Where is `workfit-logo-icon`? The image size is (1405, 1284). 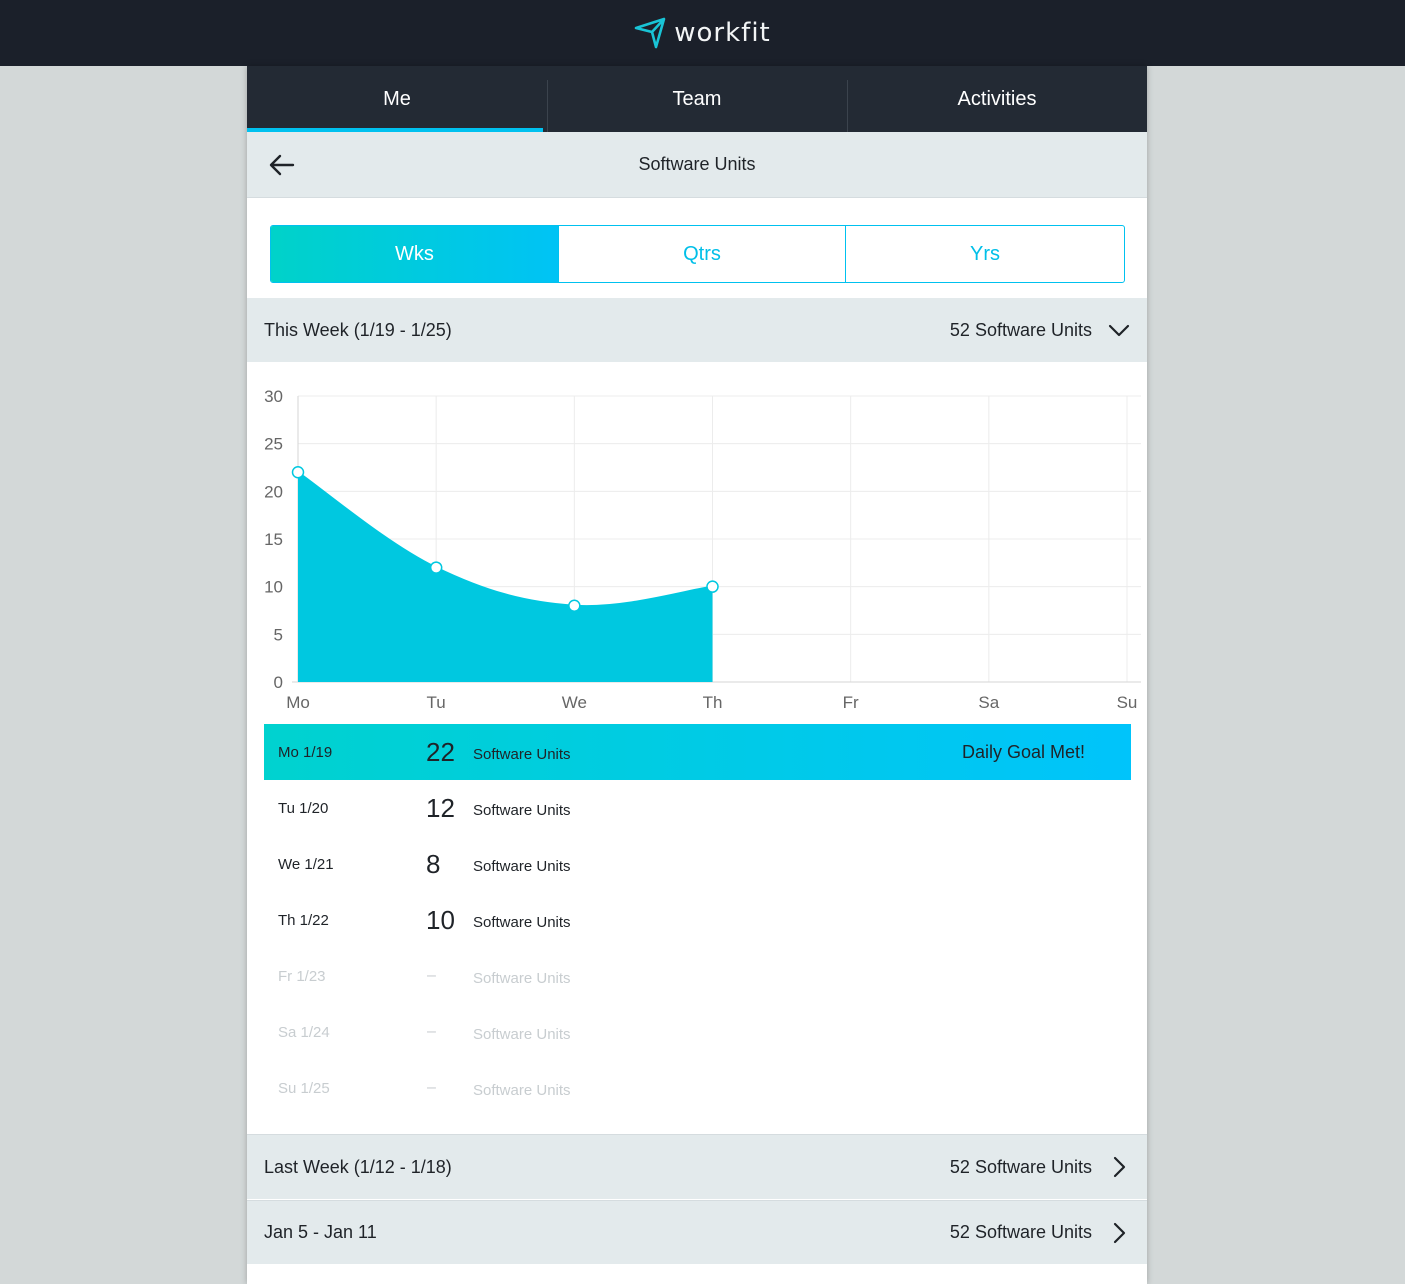 workfit-logo-icon is located at coordinates (650, 33).